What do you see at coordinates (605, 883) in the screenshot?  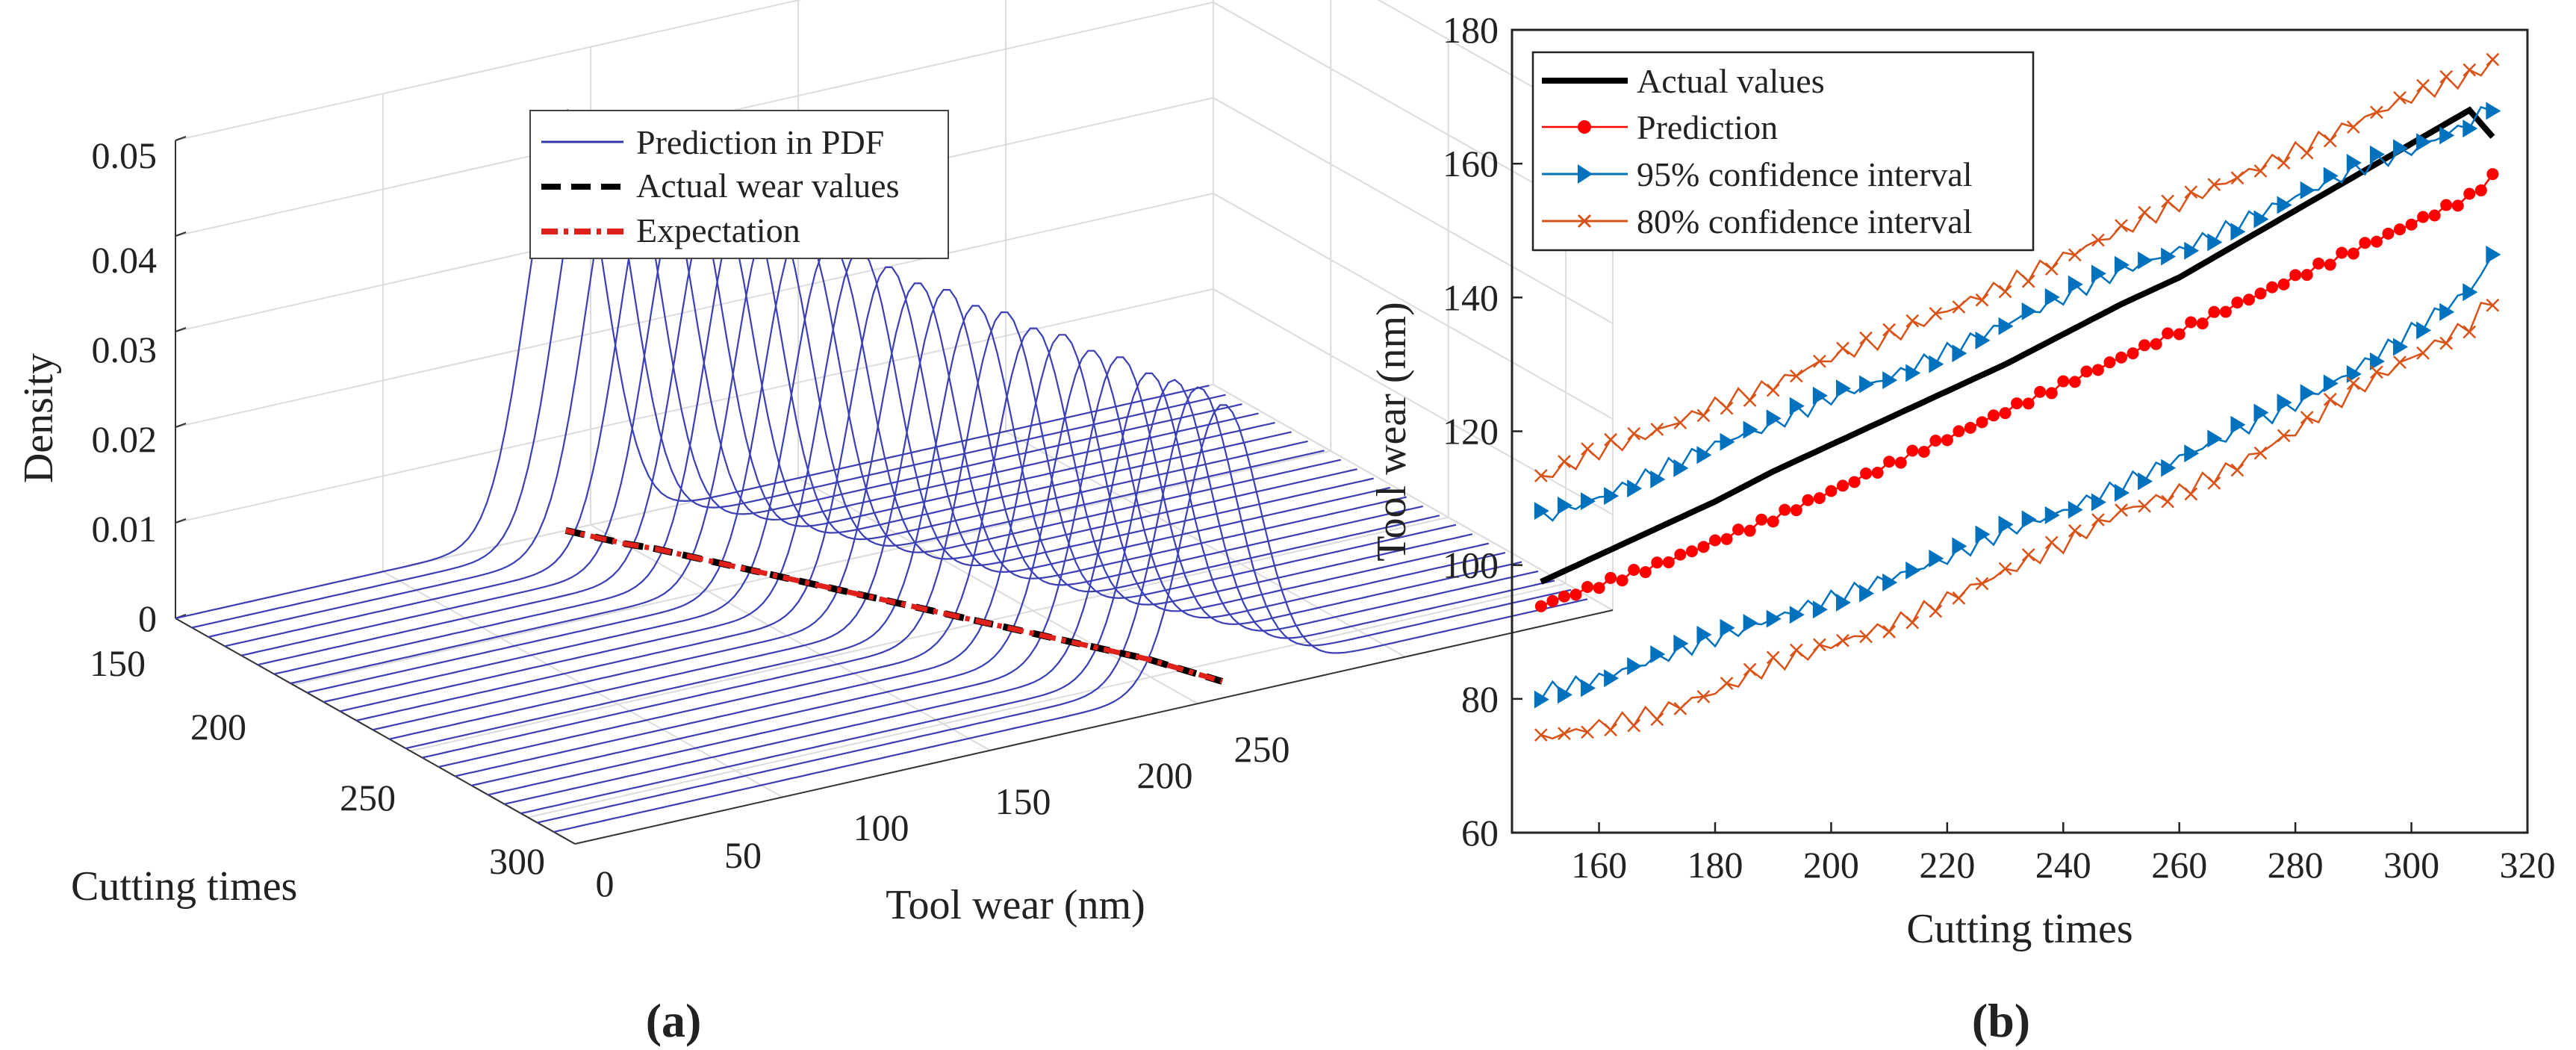 I see `x-tick: 0` at bounding box center [605, 883].